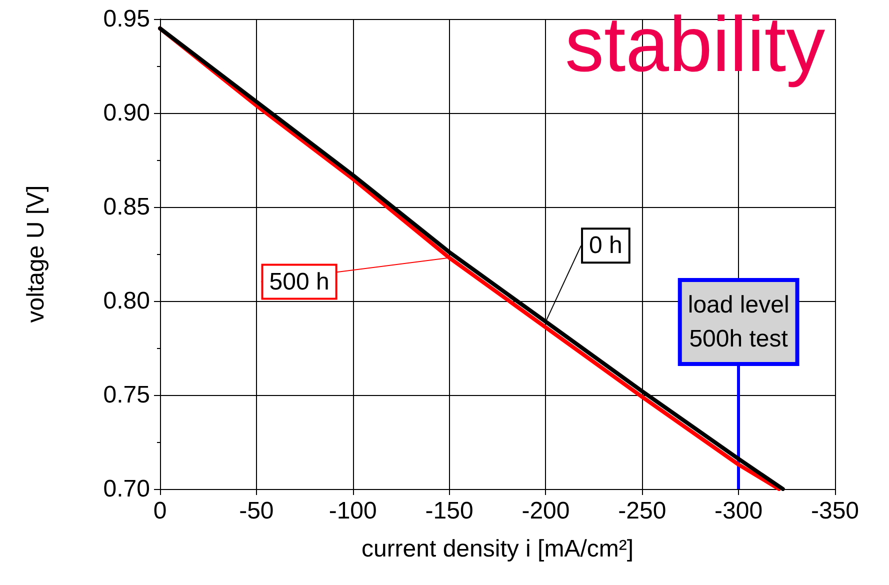 Image resolution: width=889 pixels, height=585 pixels. What do you see at coordinates (256, 511) in the screenshot?
I see `x-tick-label: -50` at bounding box center [256, 511].